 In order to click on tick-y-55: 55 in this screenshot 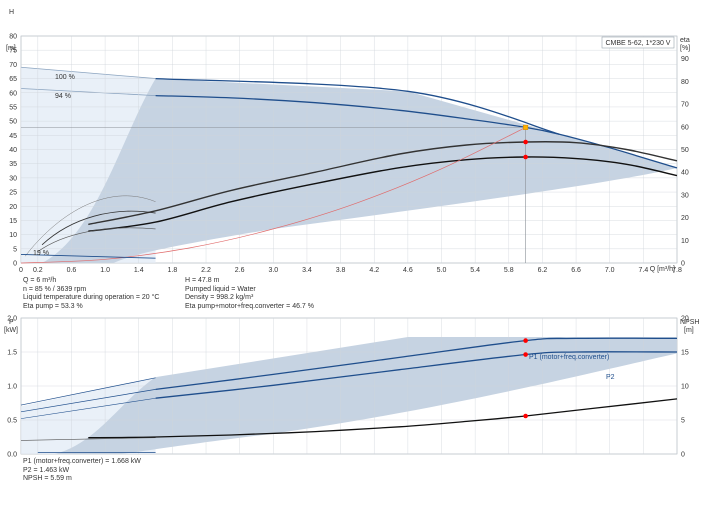, I will do `click(13, 107)`.